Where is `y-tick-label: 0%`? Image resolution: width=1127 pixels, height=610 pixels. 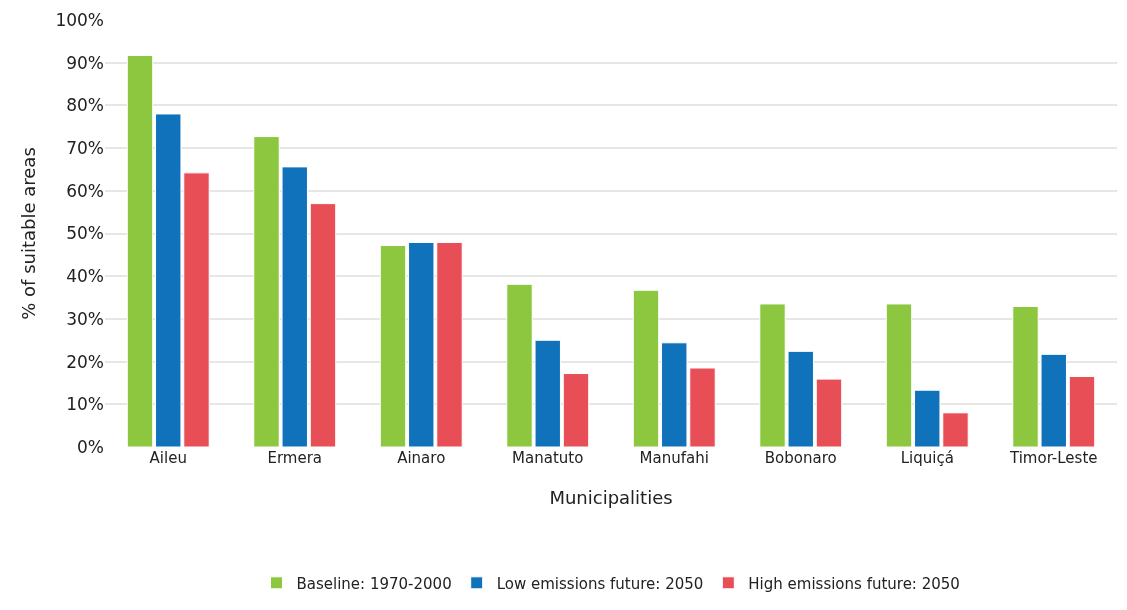 y-tick-label: 0% is located at coordinates (90, 446).